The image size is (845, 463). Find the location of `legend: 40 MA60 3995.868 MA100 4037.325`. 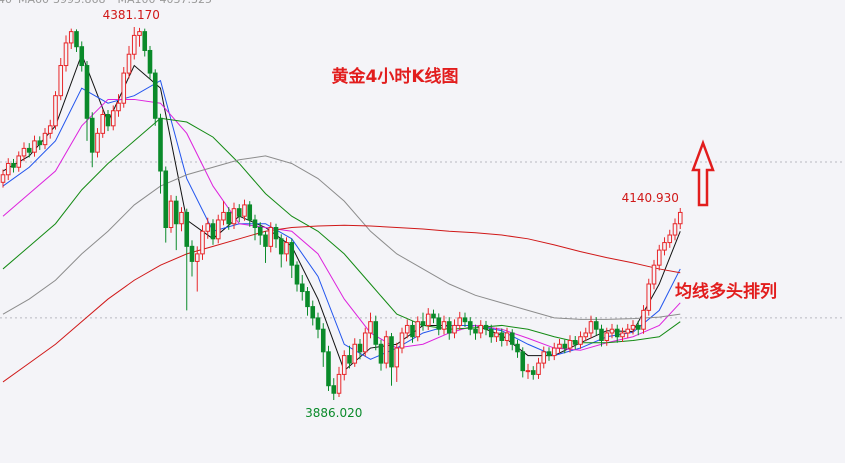

legend: 40 MA60 3995.868 MA100 4037.325 is located at coordinates (106, 3).